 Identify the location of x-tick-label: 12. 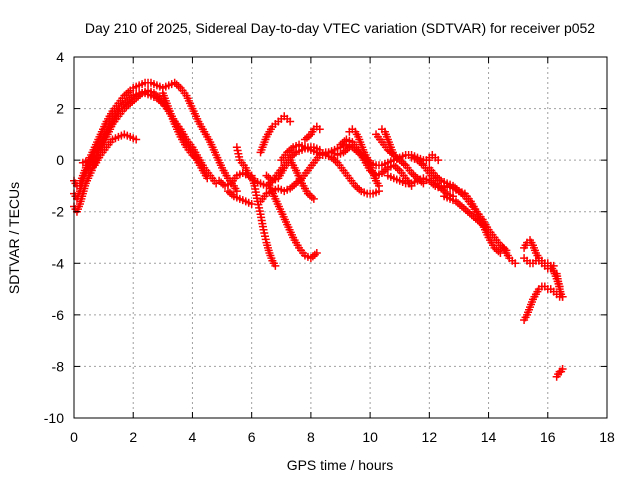
(430, 437).